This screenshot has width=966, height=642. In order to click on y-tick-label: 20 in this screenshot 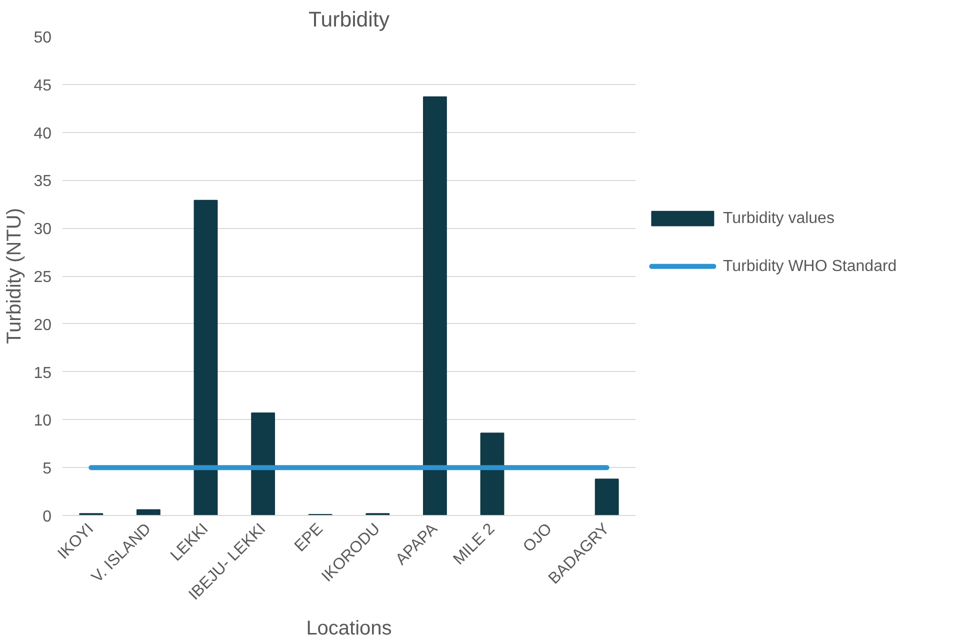, I will do `click(43, 325)`.